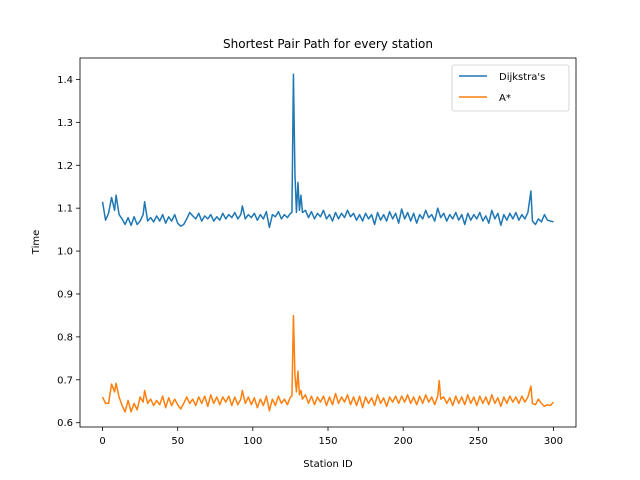 This screenshot has width=640, height=480. Describe the element at coordinates (328, 44) in the screenshot. I see `chart-title: Shortest Pair Path for every station` at that location.